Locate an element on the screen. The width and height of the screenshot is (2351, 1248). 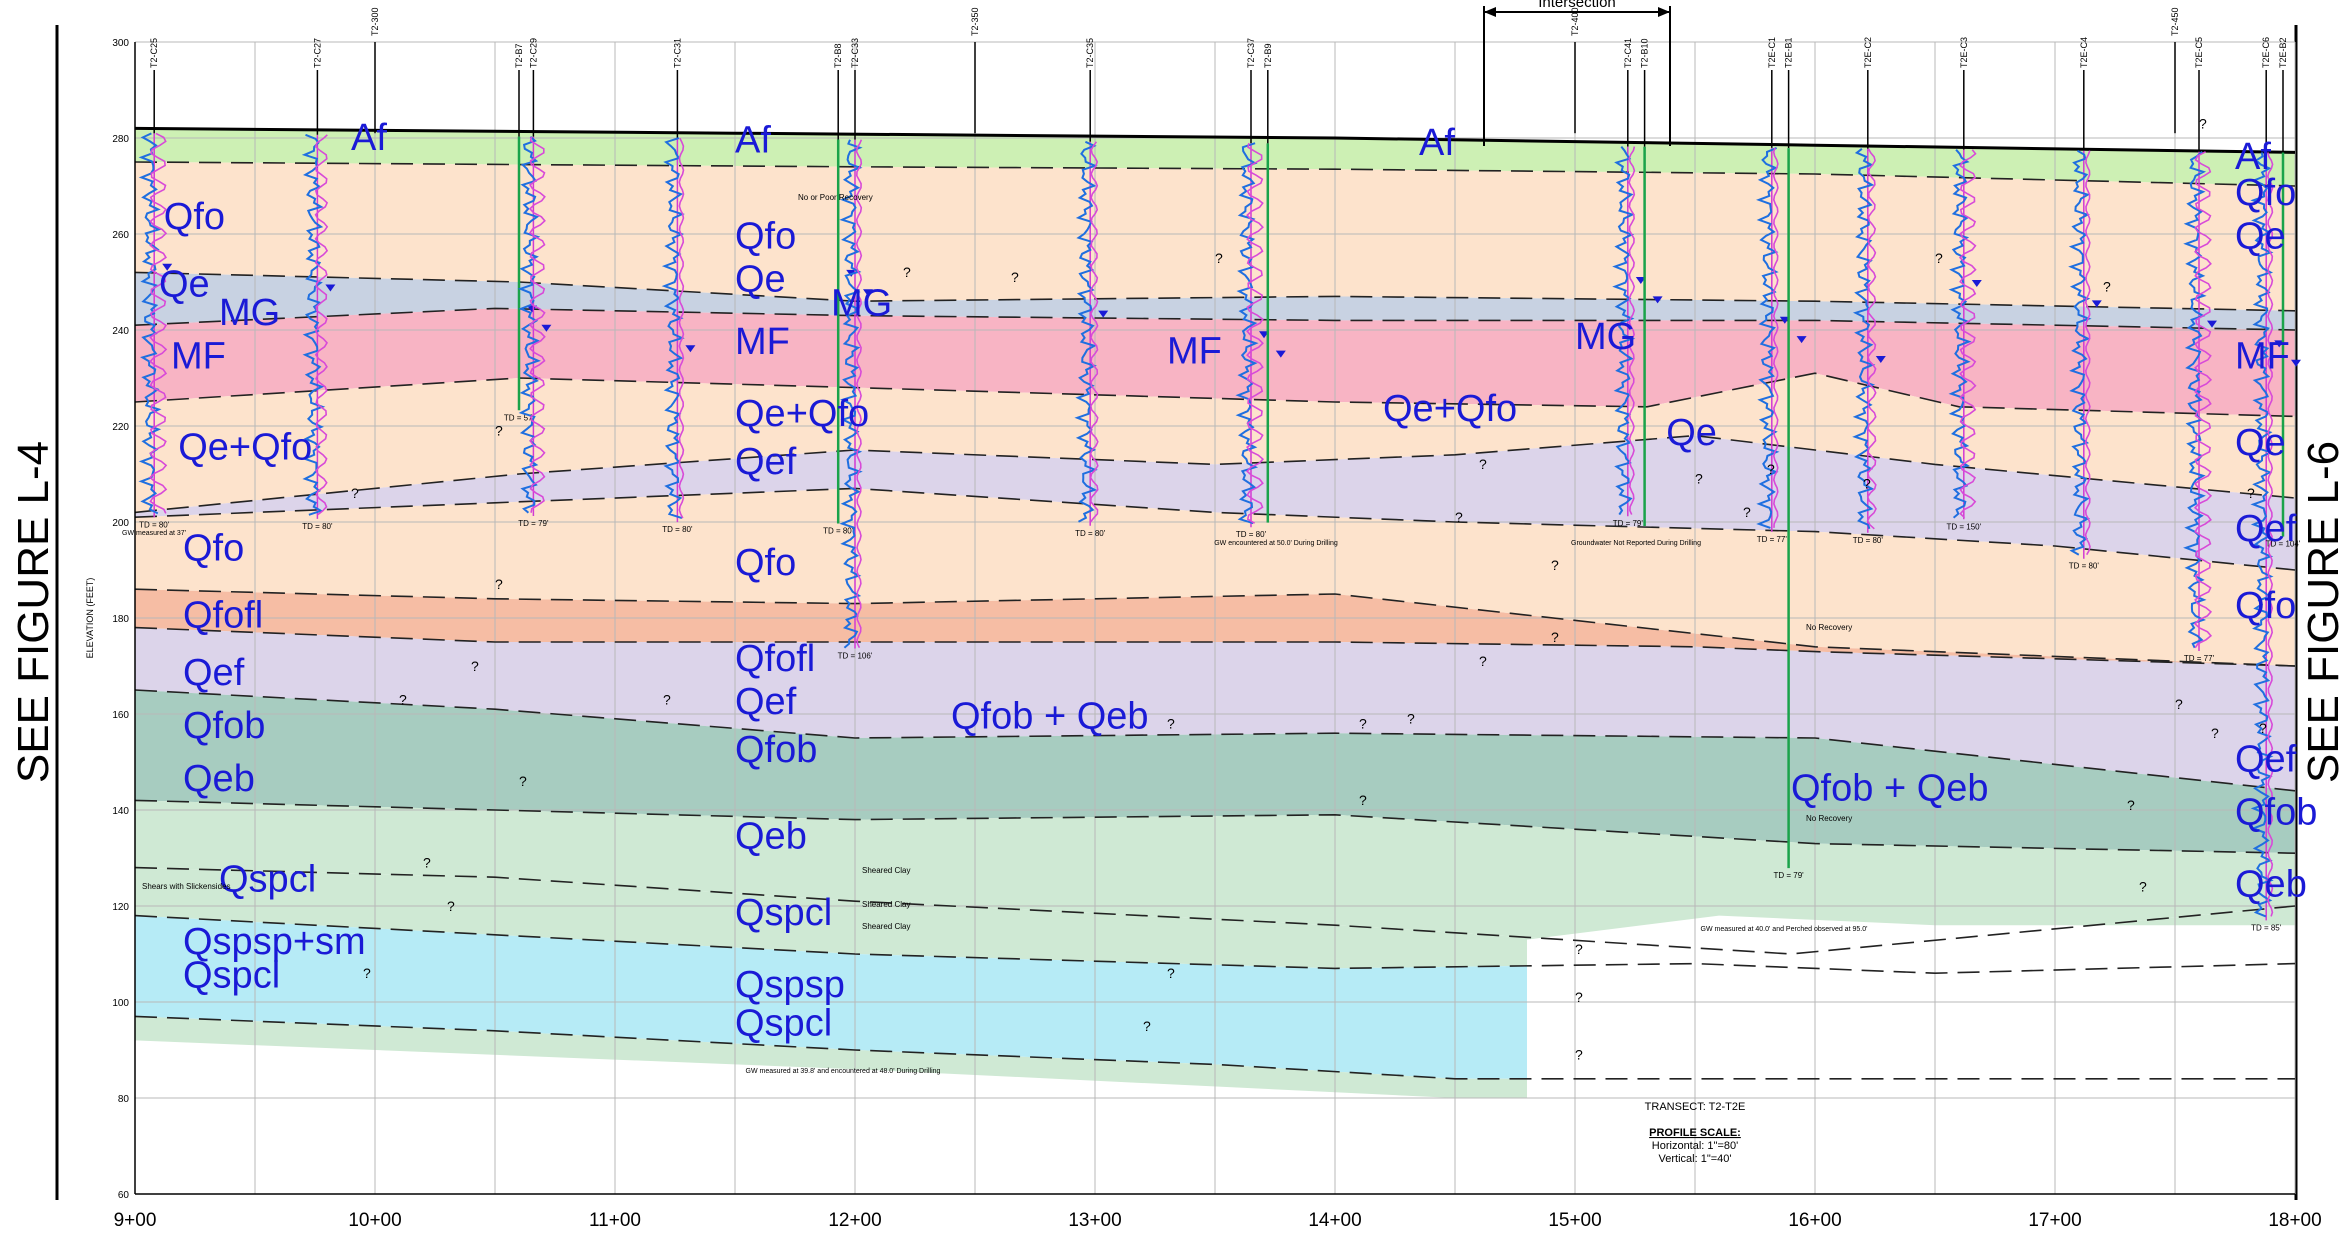
y-tick-label: 180 is located at coordinates (120, 619).